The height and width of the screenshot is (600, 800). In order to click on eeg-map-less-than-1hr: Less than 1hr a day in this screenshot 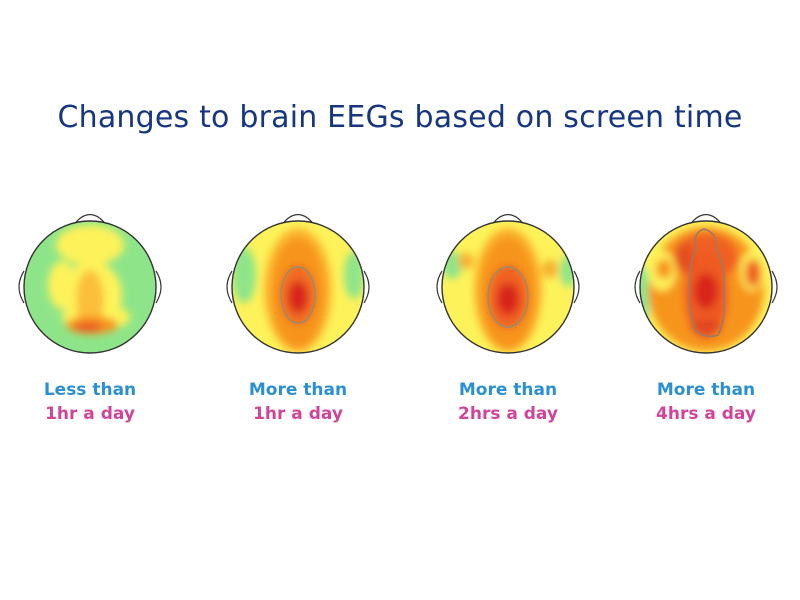, I will do `click(90, 320)`.